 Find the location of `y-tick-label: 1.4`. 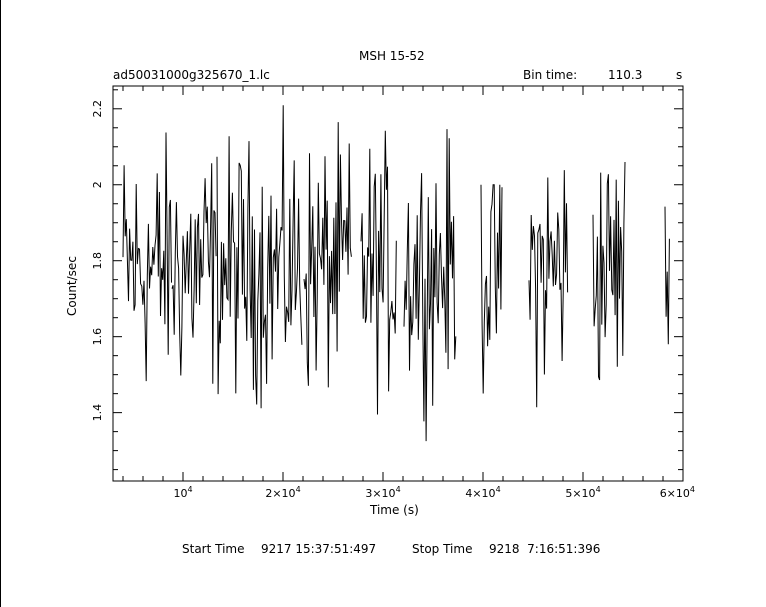

y-tick-label: 1.4 is located at coordinates (97, 413).